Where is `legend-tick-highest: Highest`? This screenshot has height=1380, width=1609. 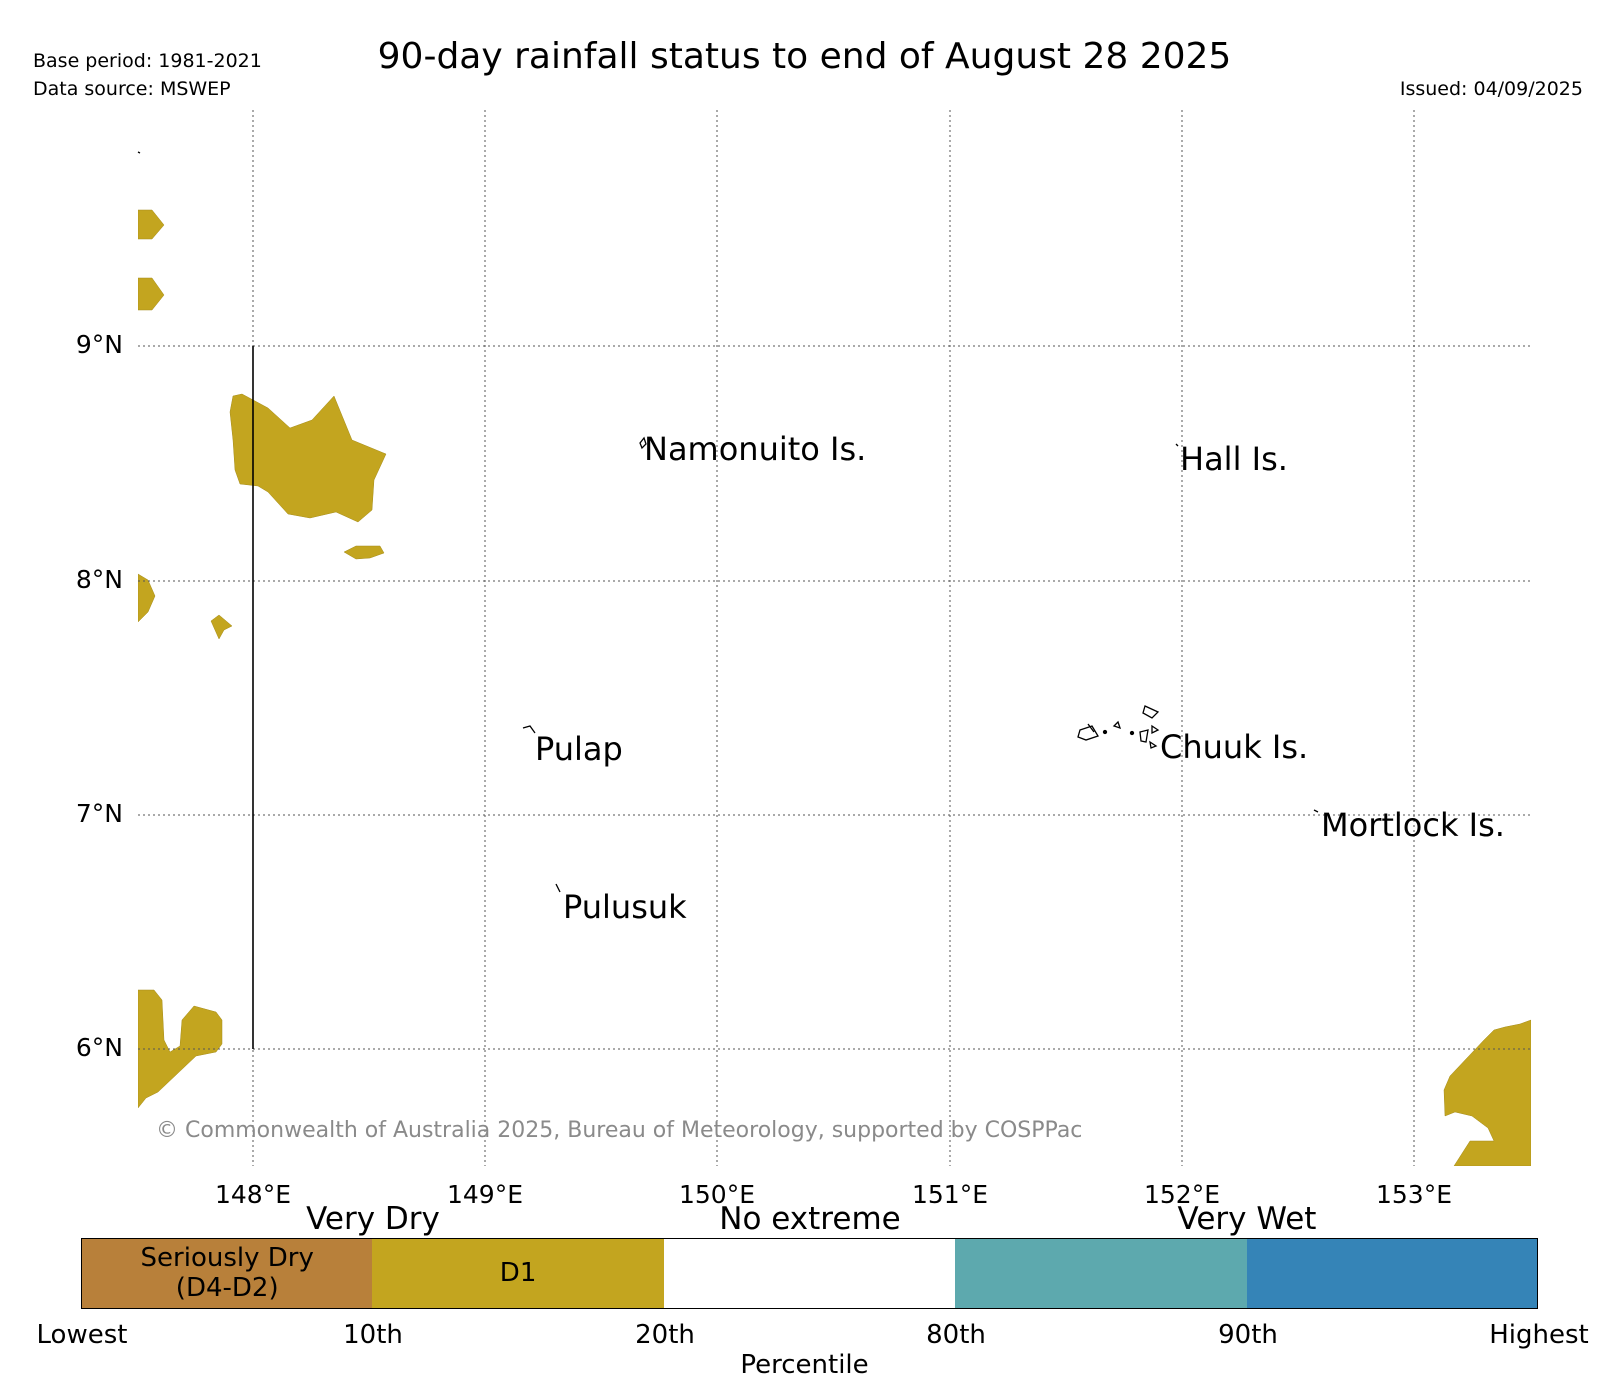 legend-tick-highest: Highest is located at coordinates (1539, 1335).